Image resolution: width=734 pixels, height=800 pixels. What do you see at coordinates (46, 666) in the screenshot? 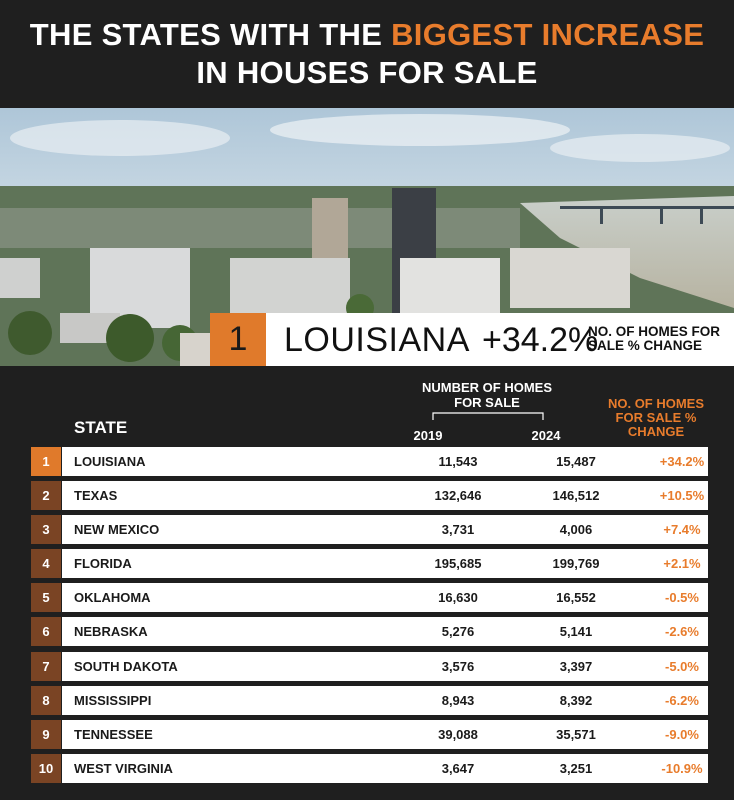
I see `row-rank: 7` at bounding box center [46, 666].